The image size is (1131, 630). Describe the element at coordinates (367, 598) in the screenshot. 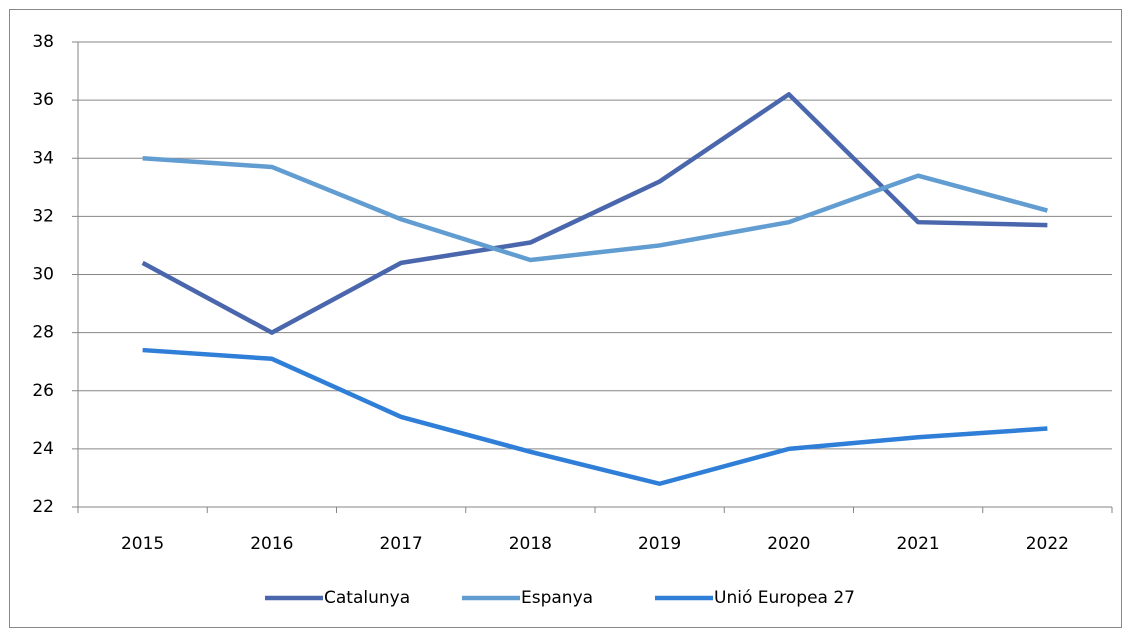

I see `legend-label: Catalunya` at that location.